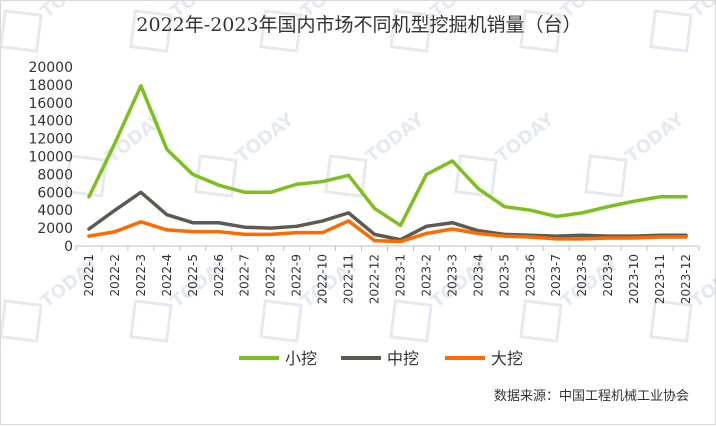 This screenshot has height=426, width=716. What do you see at coordinates (375, 279) in the screenshot?
I see `x-tick-label: 2022-12` at bounding box center [375, 279].